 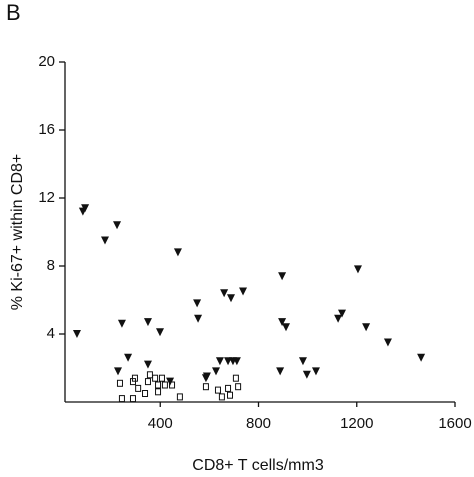 What do you see at coordinates (160, 423) in the screenshot?
I see `x-tick-label: 400` at bounding box center [160, 423].